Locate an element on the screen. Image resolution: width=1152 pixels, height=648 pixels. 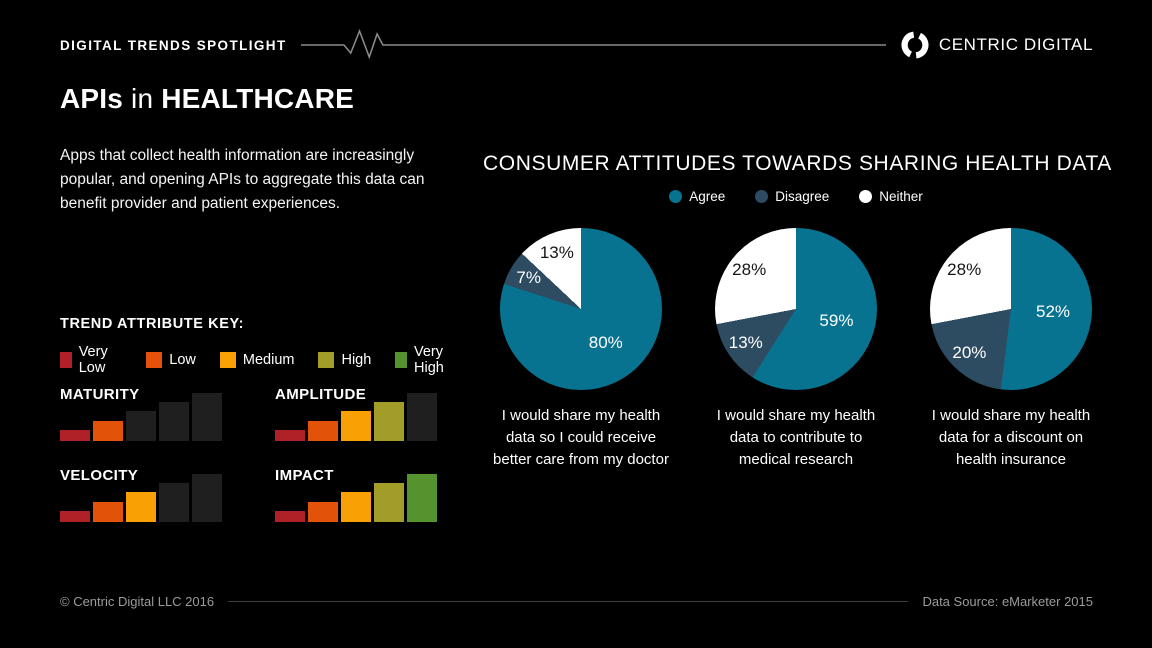
pie-legend-item: Neither is located at coordinates (891, 196).